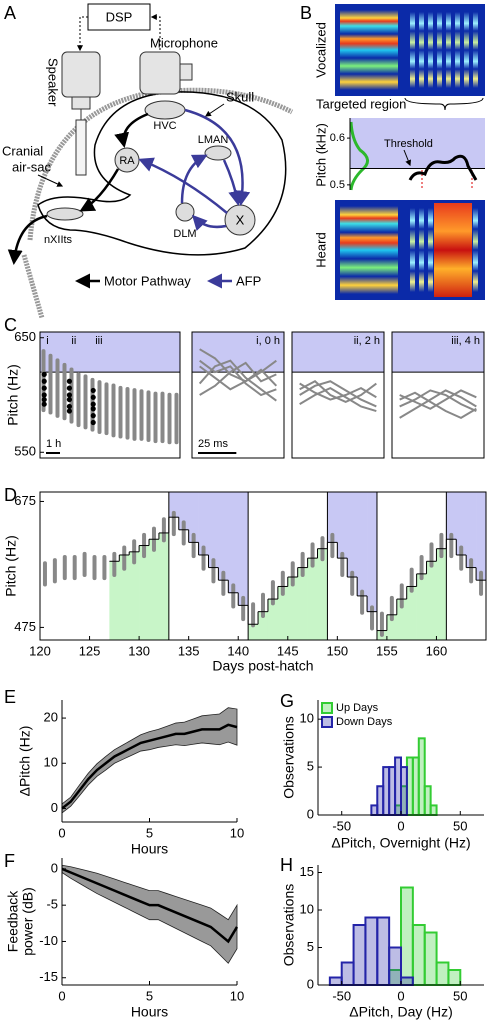  What do you see at coordinates (149, 766) in the screenshot?
I see `mean-line` at bounding box center [149, 766].